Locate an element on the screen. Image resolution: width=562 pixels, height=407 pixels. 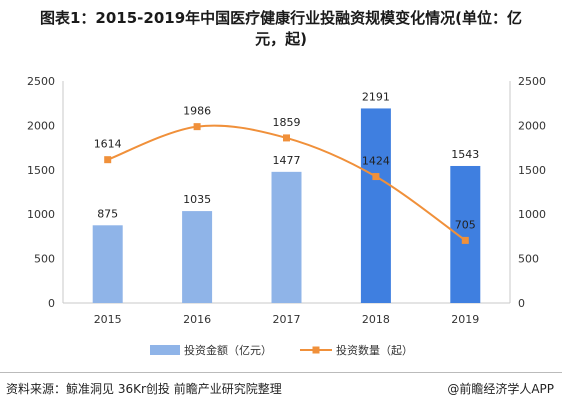
y-tick-label-right: 1000 is located at coordinates (532, 214).